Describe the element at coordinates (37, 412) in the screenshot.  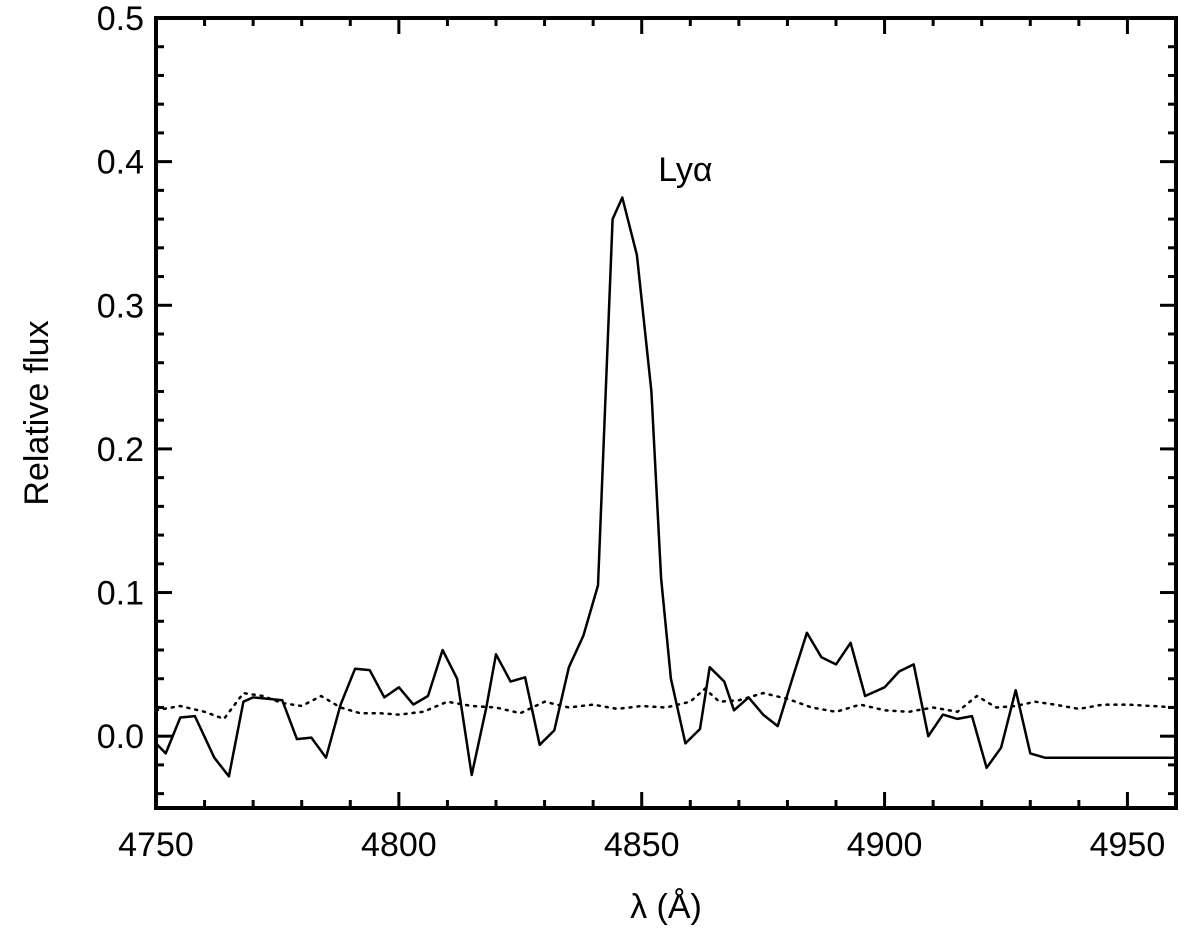
I see `y-axis-label: Relative flux` at that location.